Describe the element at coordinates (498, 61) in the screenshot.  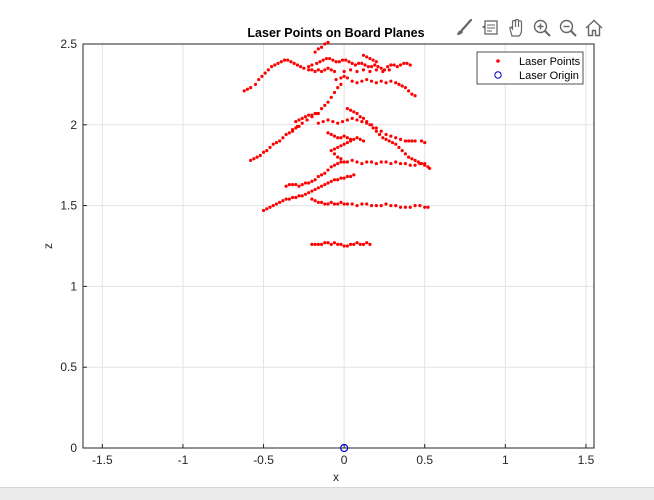
I see `legend-marker-laser-points` at that location.